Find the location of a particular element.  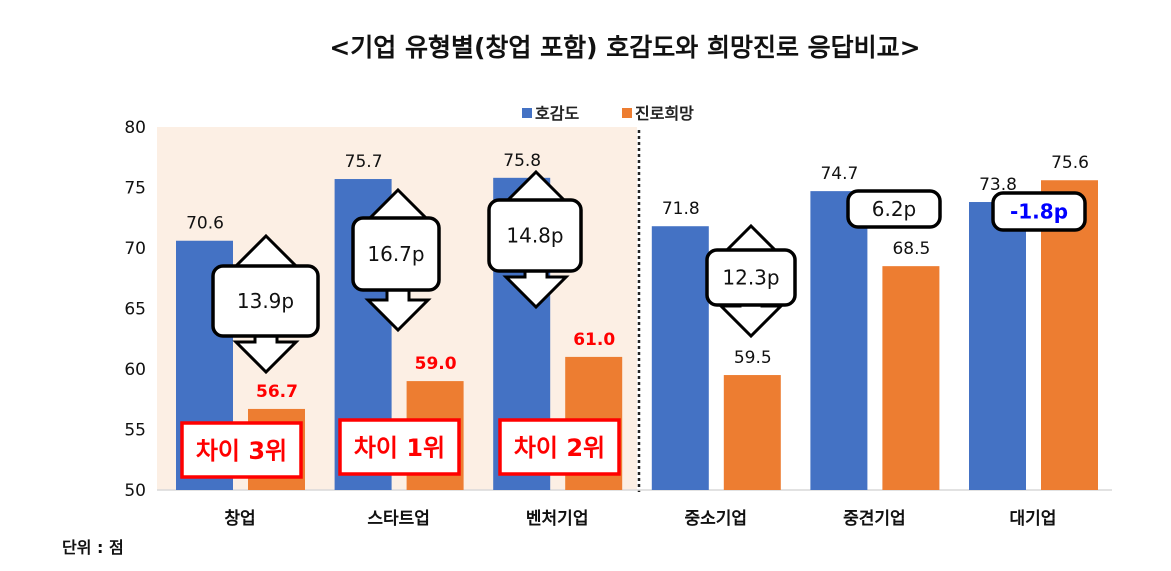

y-tick-label: 55 is located at coordinates (135, 431).